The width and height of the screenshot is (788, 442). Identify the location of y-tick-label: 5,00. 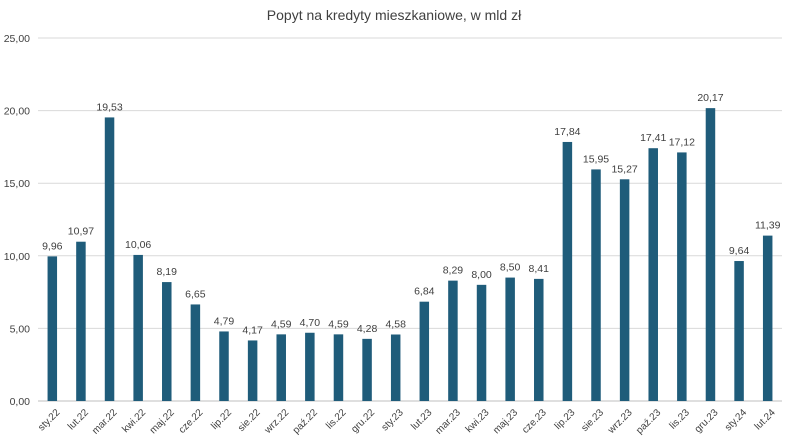
(20, 329).